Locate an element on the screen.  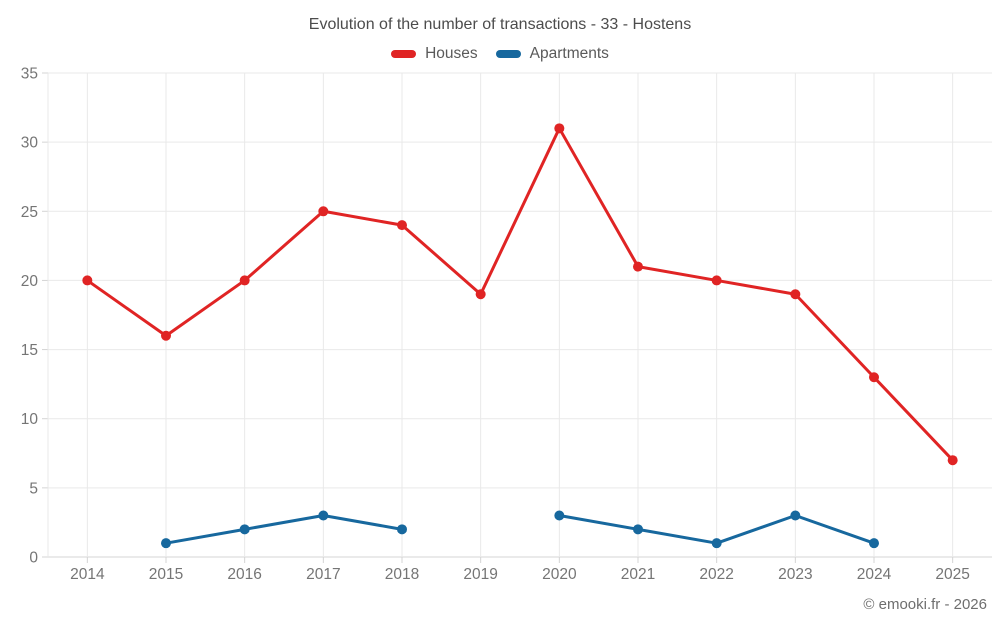
x-axis-tick-label: 2017 is located at coordinates (323, 574).